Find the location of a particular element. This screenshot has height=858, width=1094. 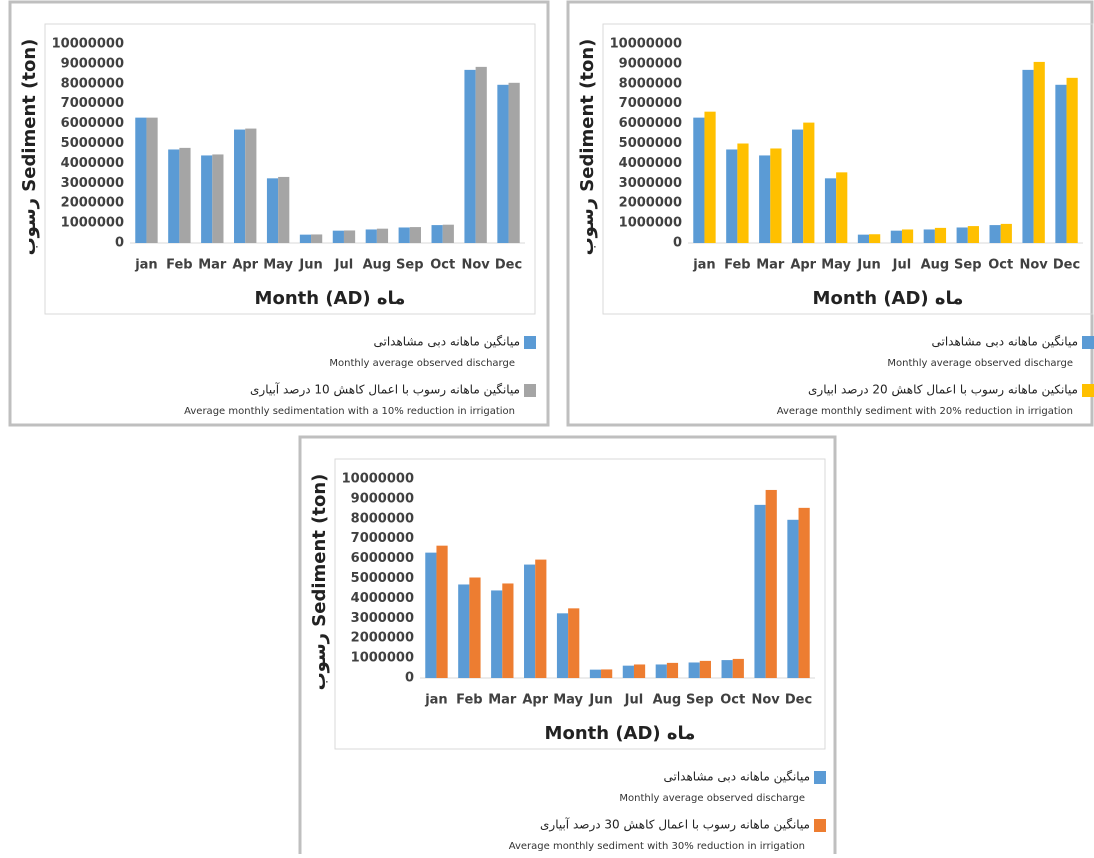

y-tick-label: 1000000 is located at coordinates (650, 223).